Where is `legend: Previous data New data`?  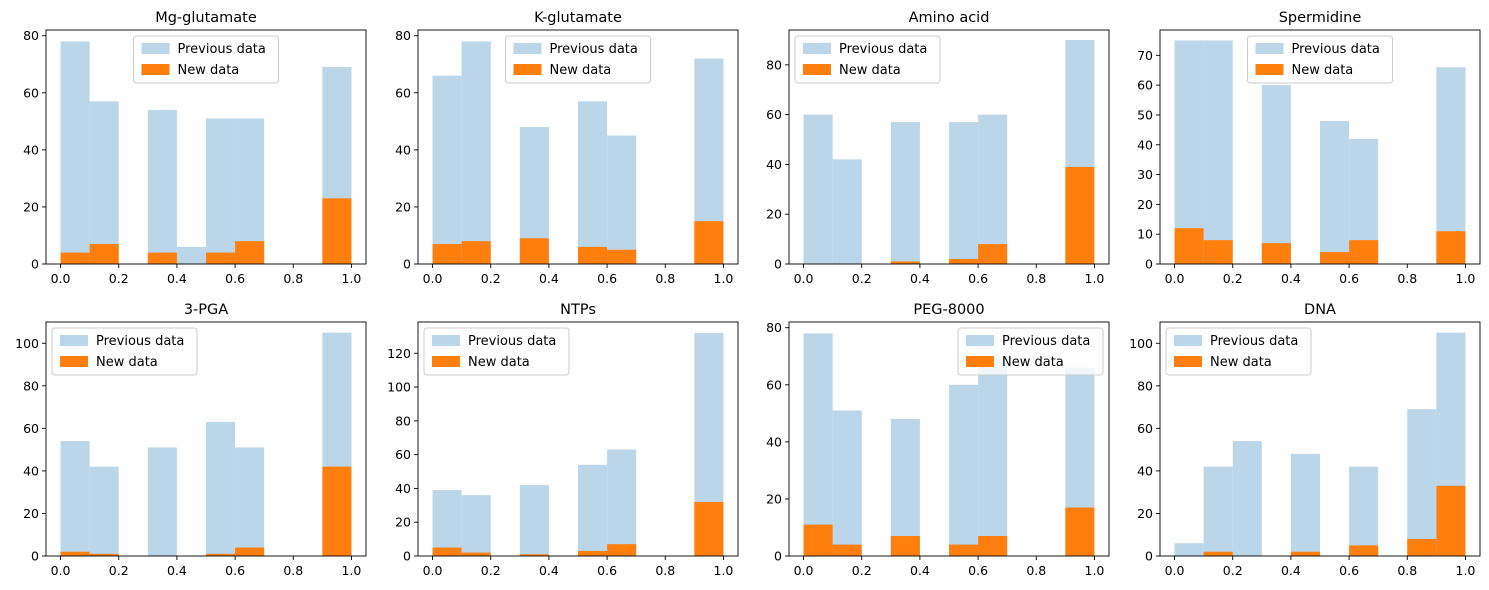
legend: Previous data New data is located at coordinates (1030, 351).